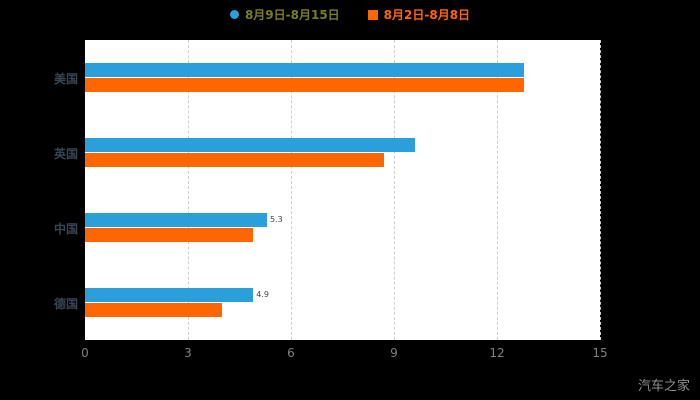  What do you see at coordinates (188, 353) in the screenshot?
I see `x-tick-label: 3` at bounding box center [188, 353].